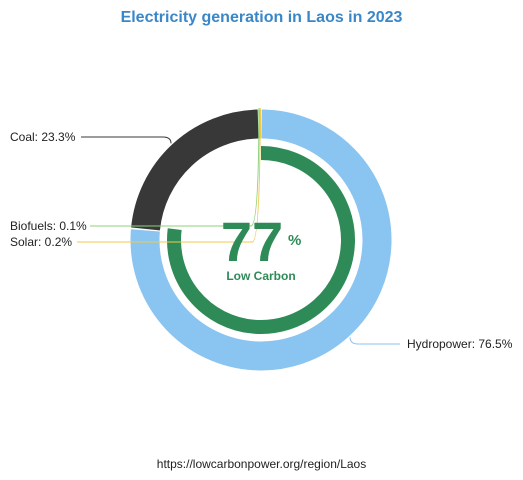 The height and width of the screenshot is (480, 523). I want to click on low-carbon-label: Low Carbon, so click(260, 276).